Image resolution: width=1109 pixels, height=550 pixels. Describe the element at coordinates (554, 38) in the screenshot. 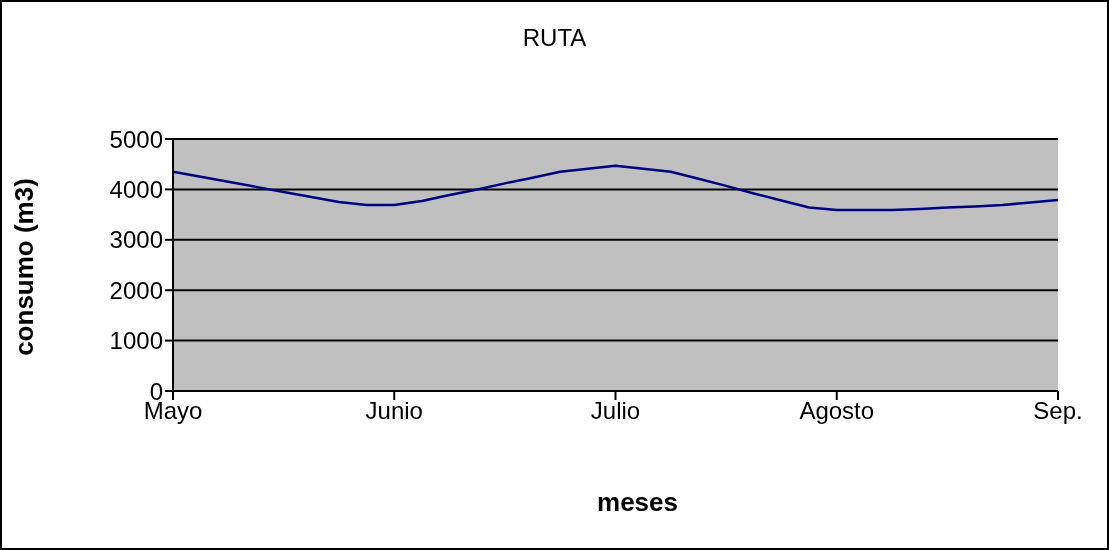

I see `chart-title: RUTA` at that location.